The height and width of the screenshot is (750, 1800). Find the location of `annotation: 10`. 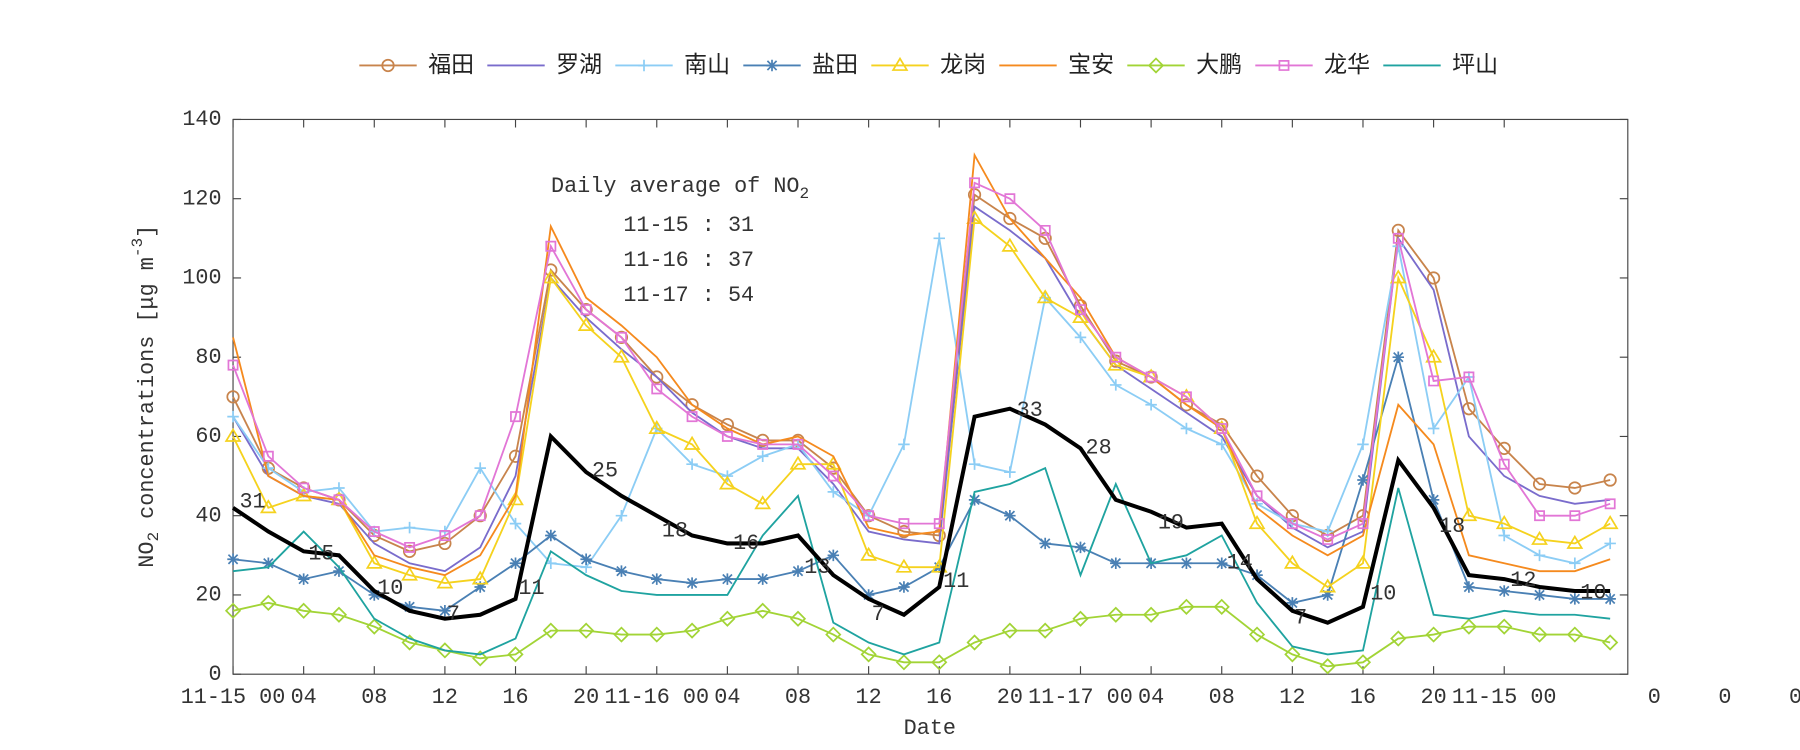

annotation: 10 is located at coordinates (1383, 594).